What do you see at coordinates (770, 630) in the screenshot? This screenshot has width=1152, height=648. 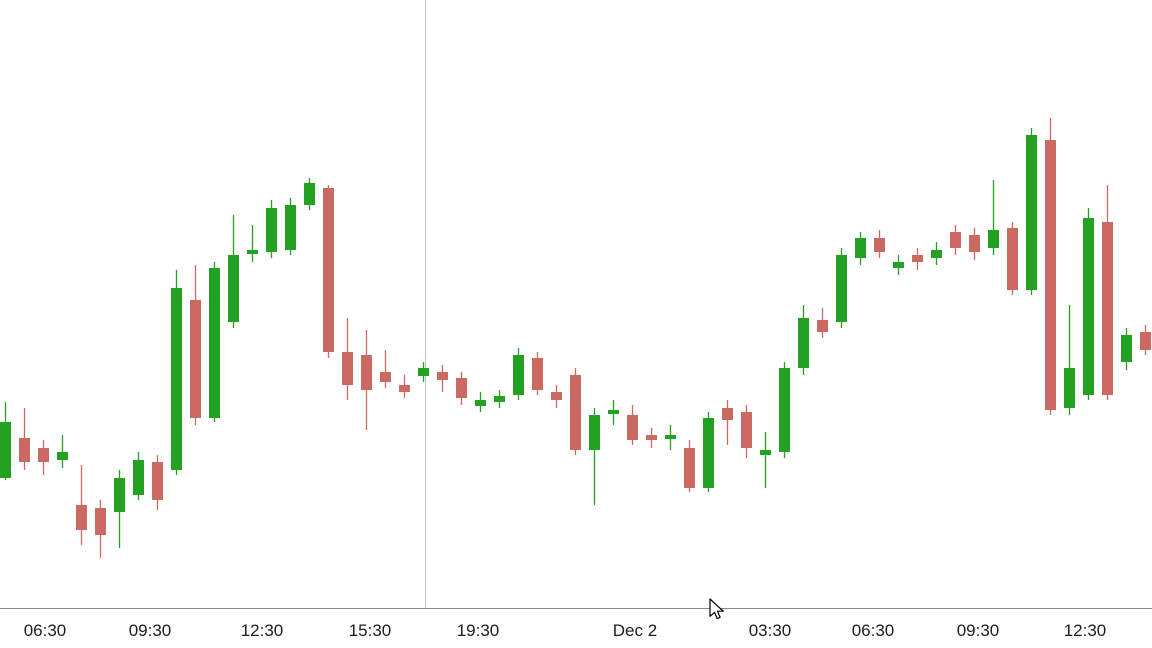 I see `x-axis-tick-label: 03:30` at bounding box center [770, 630].